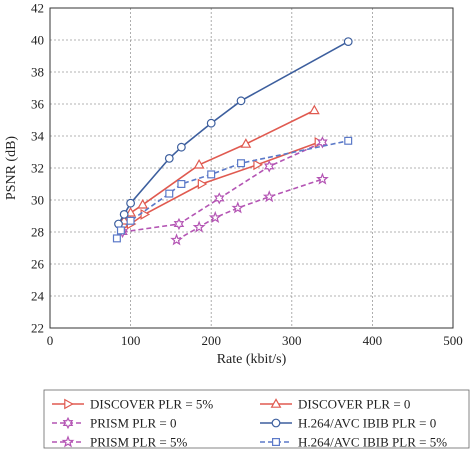 The image size is (474, 452). Describe the element at coordinates (138, 442) in the screenshot. I see `legend-label: PRISM PLR = 5%` at that location.